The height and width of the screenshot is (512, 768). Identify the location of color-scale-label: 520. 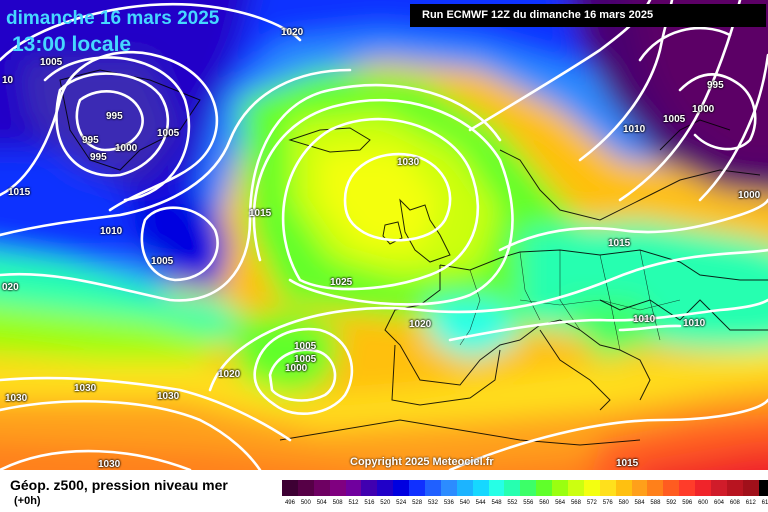
(385, 503).